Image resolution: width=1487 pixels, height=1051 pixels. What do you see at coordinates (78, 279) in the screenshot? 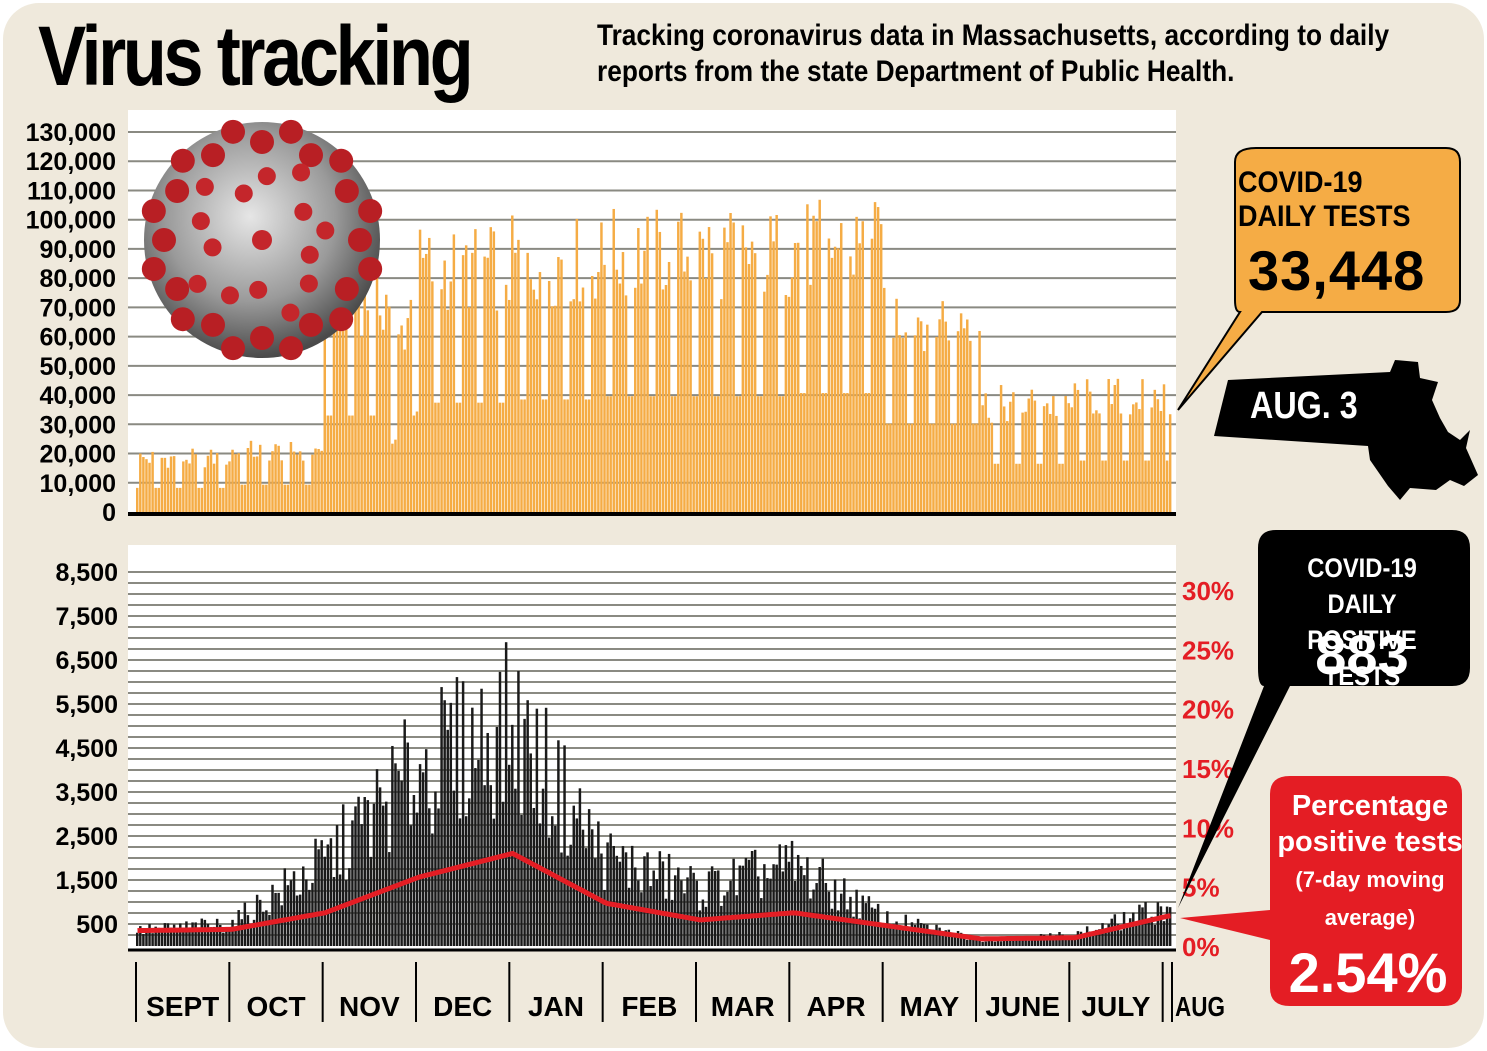
I see `tests-y-tick-label: 80,000` at bounding box center [78, 279].